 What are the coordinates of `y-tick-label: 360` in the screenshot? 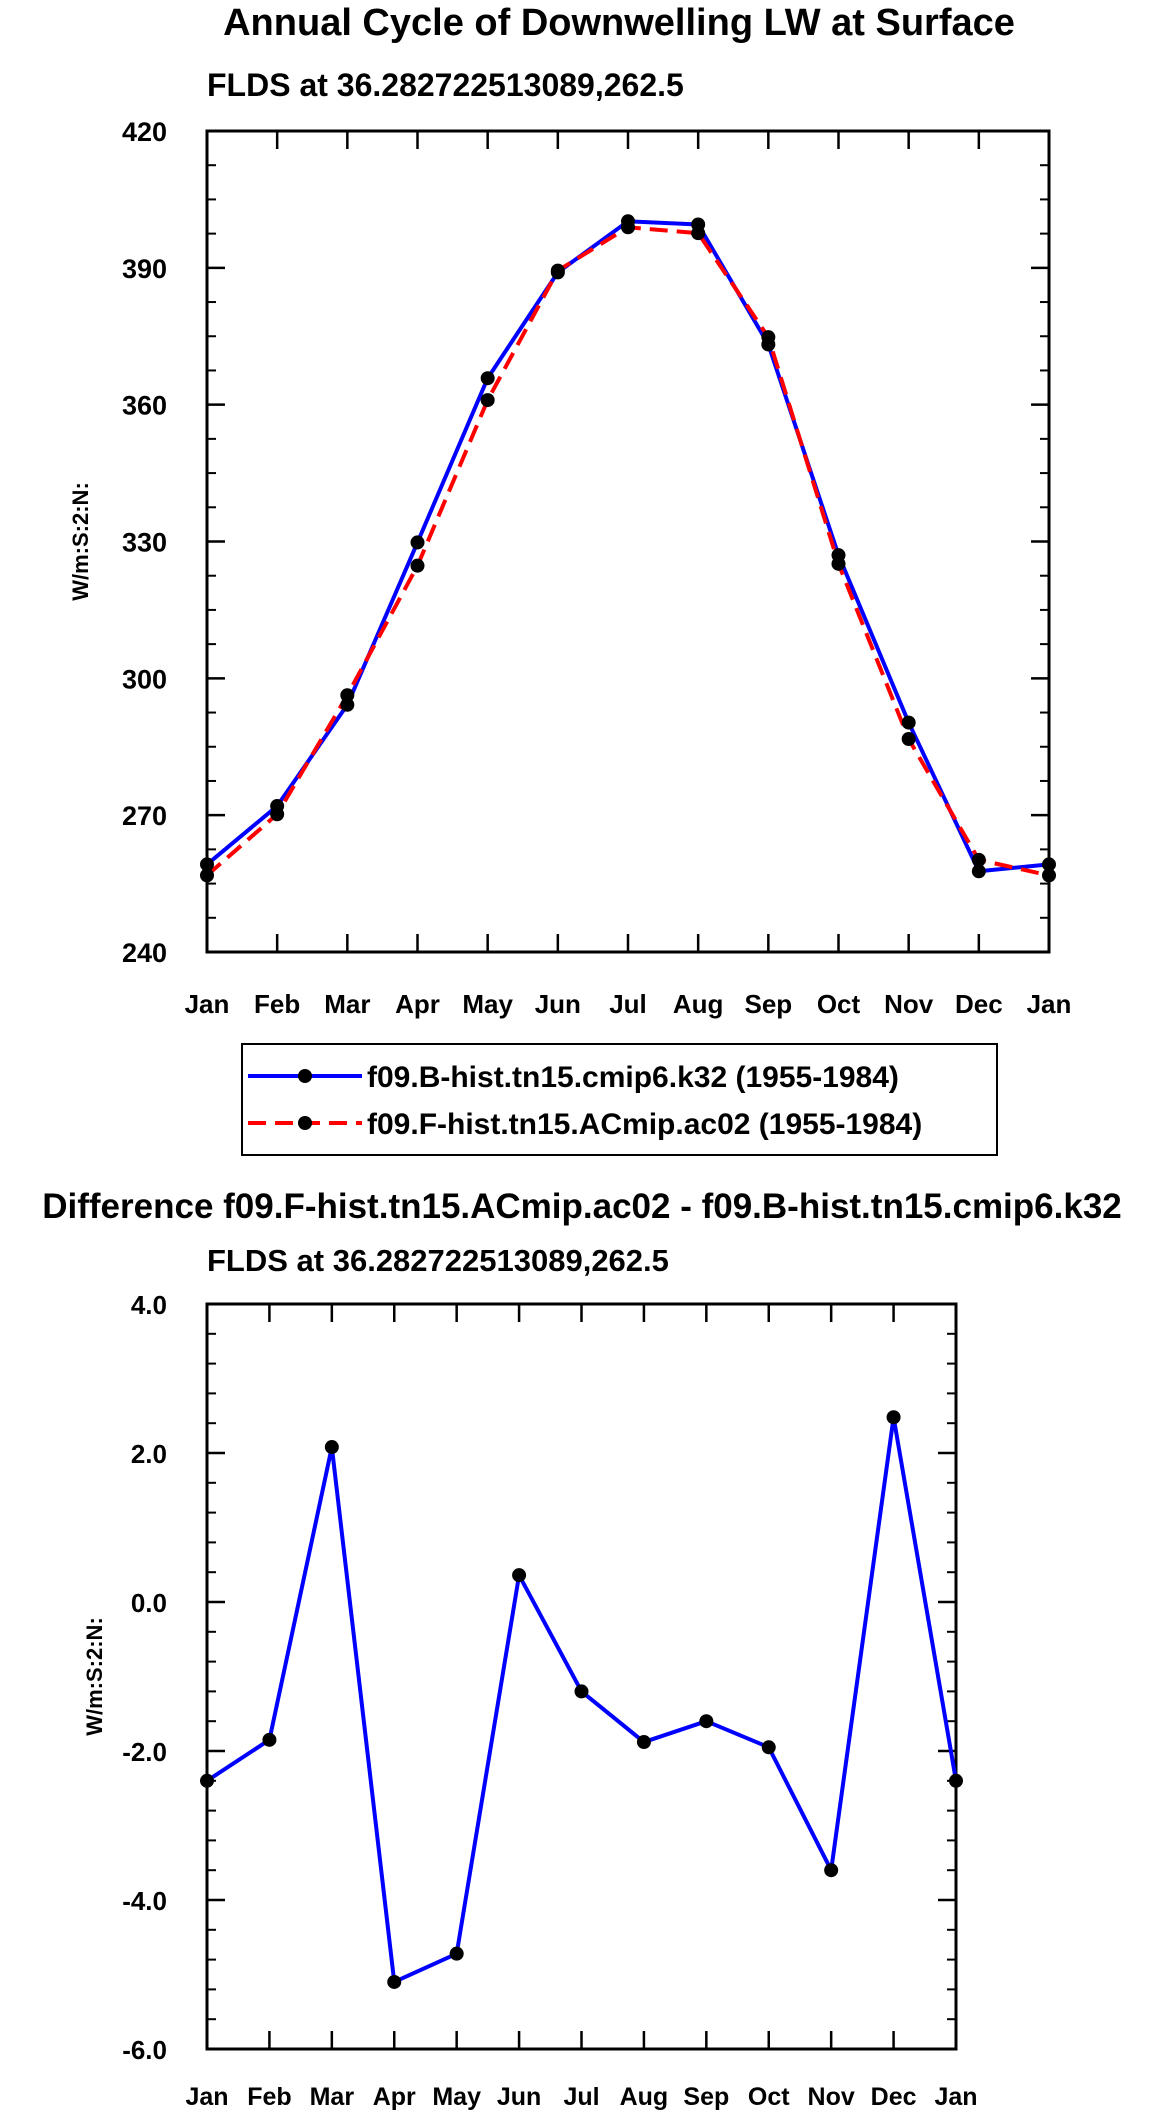 It's located at (144, 406).